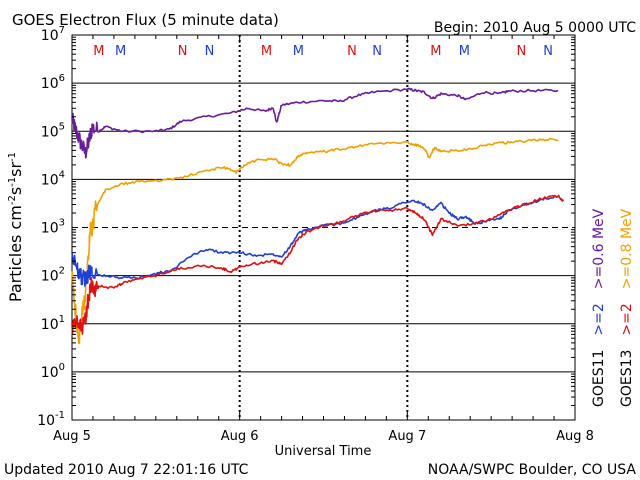  I want to click on x-tick-label: Aug 5, so click(72, 436).